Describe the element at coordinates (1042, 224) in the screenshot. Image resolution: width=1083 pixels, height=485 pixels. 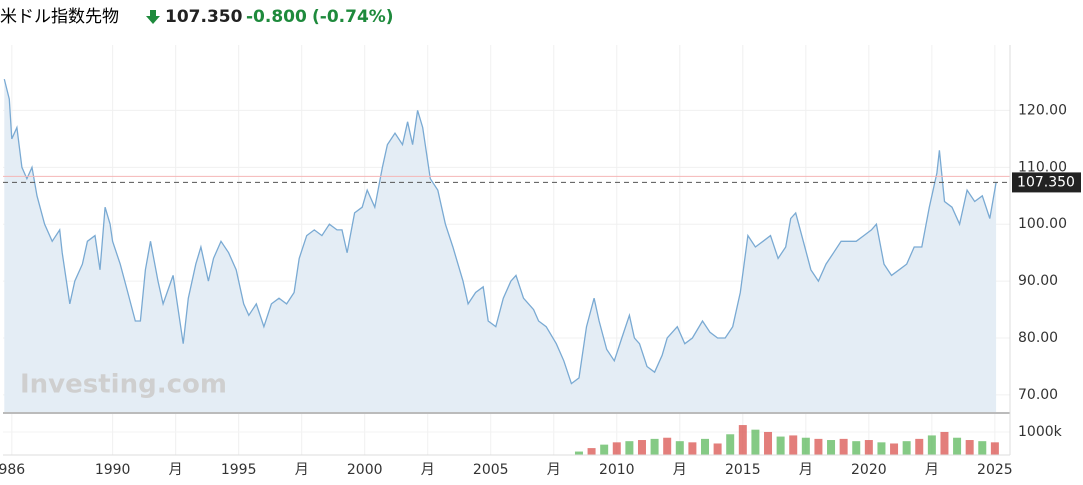
I see `y-tick-label: 100.00` at that location.